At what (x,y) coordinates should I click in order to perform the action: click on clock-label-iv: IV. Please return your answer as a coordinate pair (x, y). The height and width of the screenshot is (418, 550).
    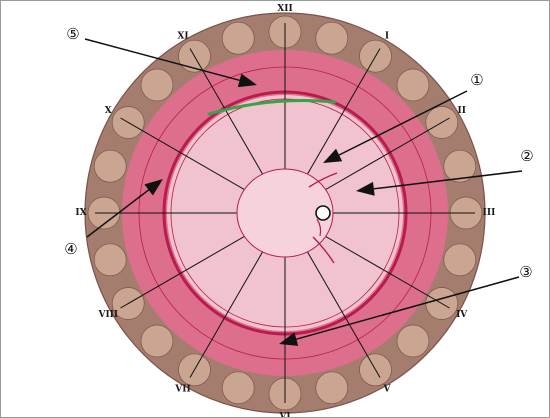
    Looking at the image, I should click on (462, 315).